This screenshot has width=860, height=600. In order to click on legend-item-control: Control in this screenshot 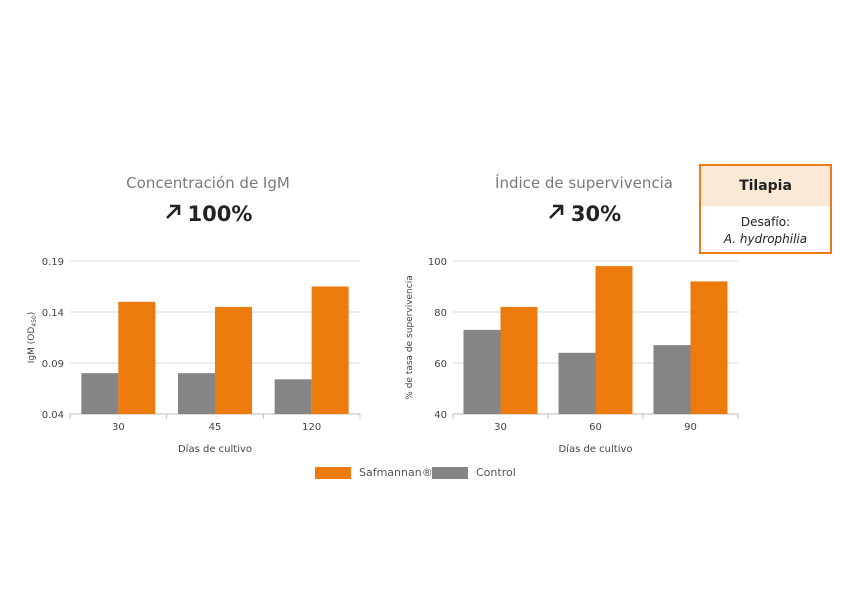, I will do `click(474, 472)`.